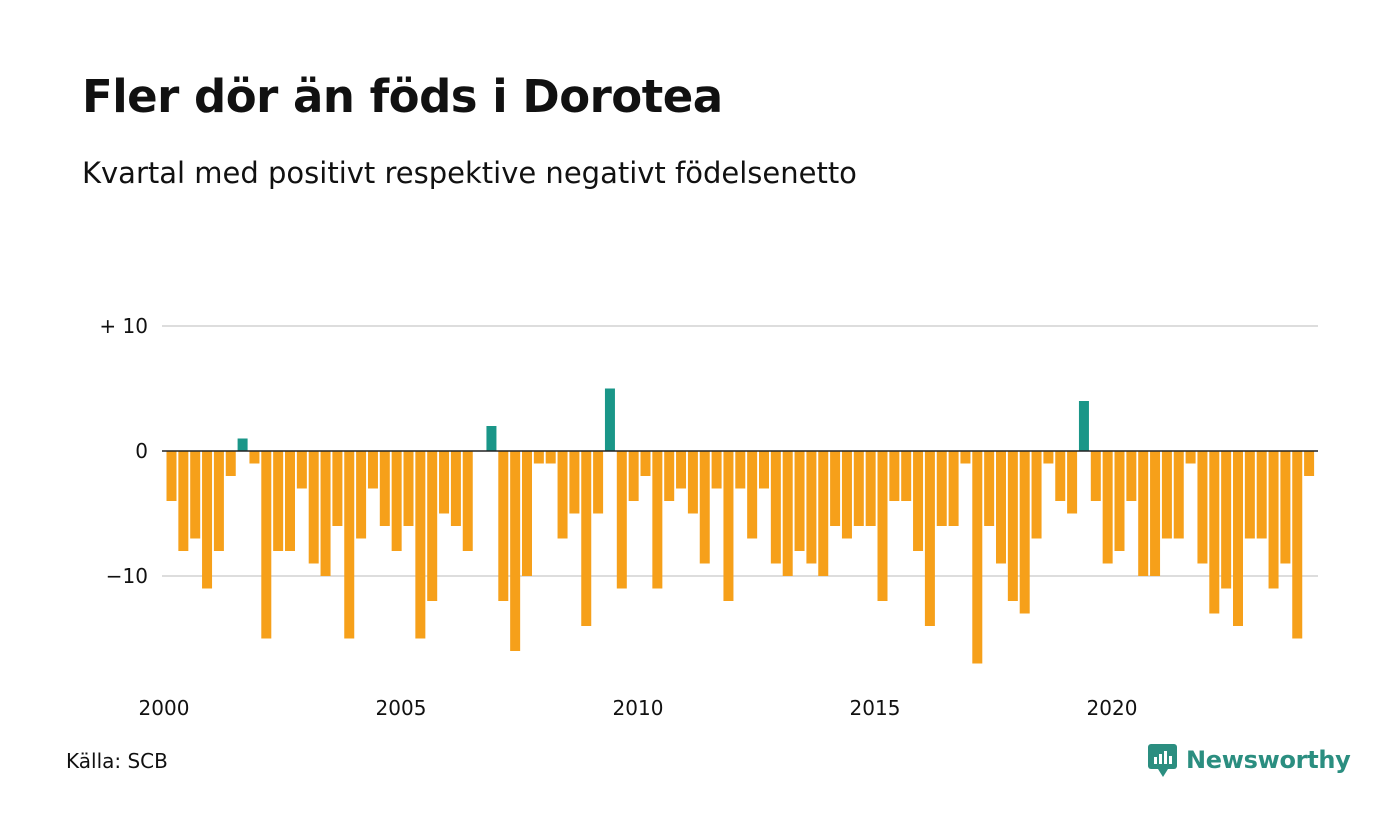 The width and height of the screenshot is (1400, 840). I want to click on x-tick-label: 2010, so click(638, 708).